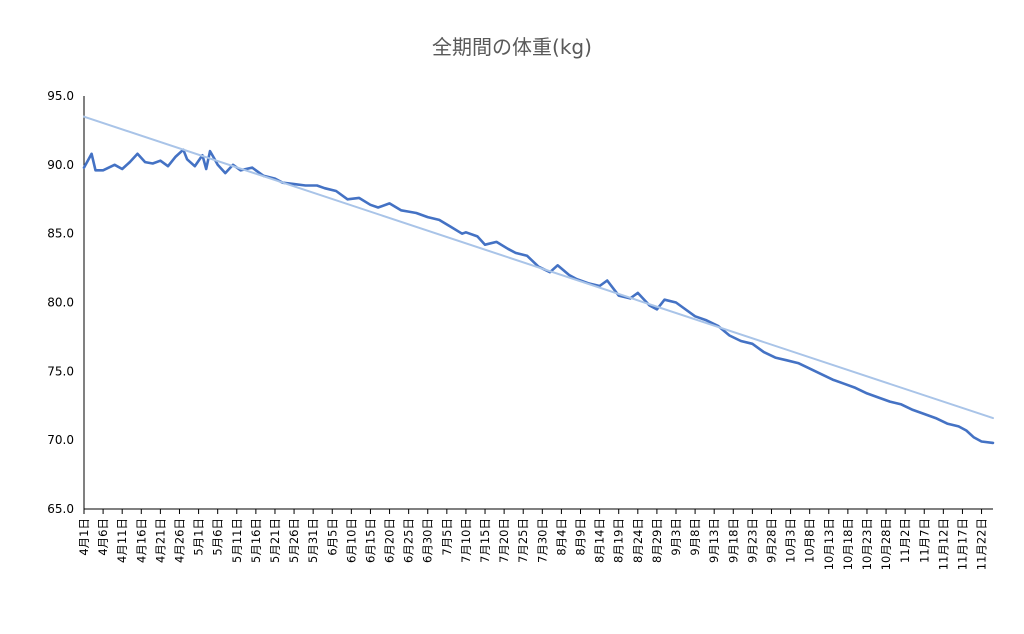 The image size is (1024, 634). What do you see at coordinates (676, 537) in the screenshot?
I see `x-tick-label: 9月3日` at bounding box center [676, 537].